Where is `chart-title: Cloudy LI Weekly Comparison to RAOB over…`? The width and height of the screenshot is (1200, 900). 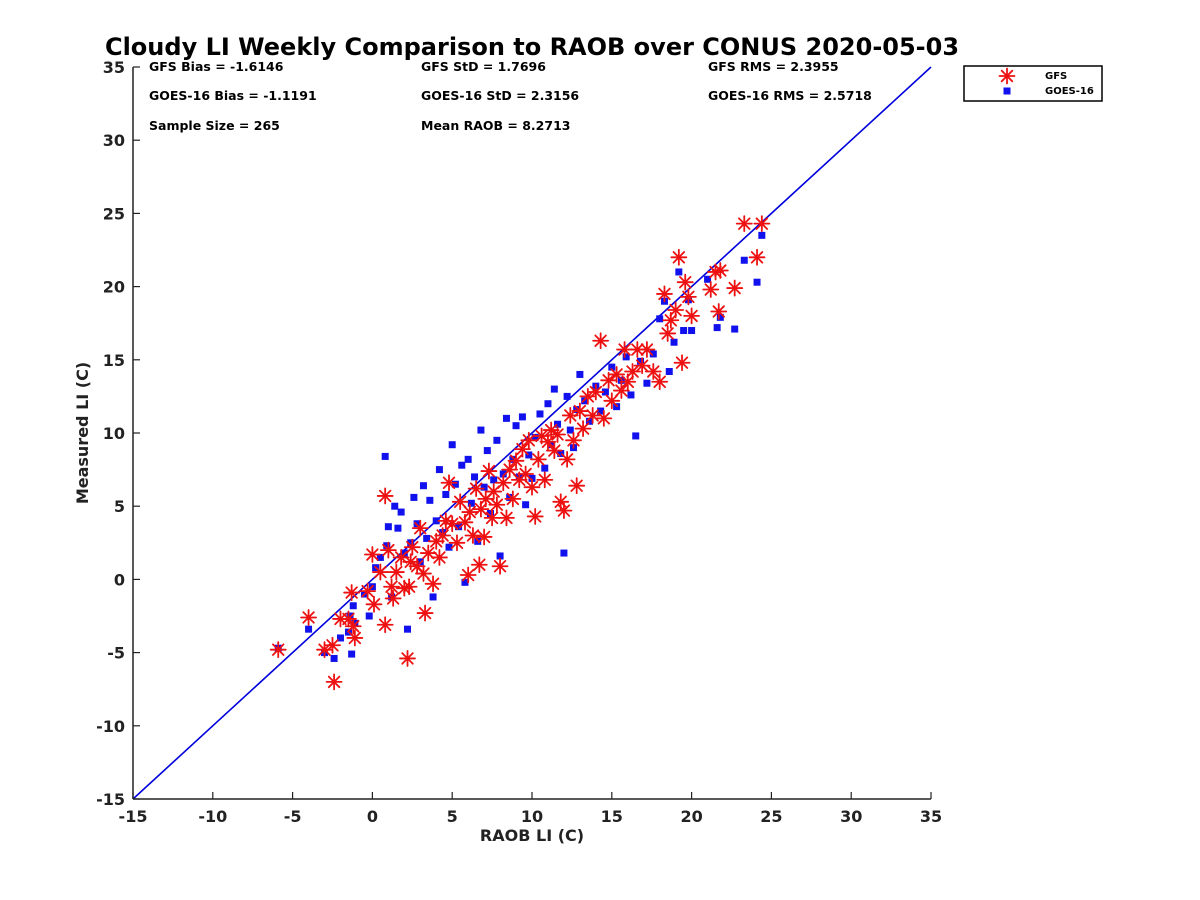 chart-title: Cloudy LI Weekly Comparison to RAOB over… is located at coordinates (532, 47).